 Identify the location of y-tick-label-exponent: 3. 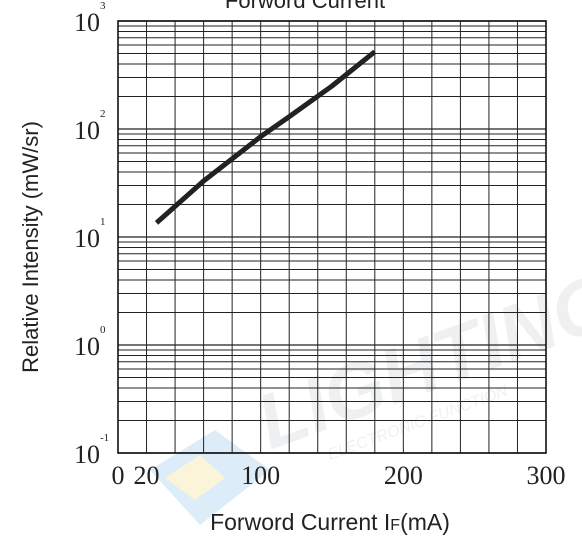
(103, 6).